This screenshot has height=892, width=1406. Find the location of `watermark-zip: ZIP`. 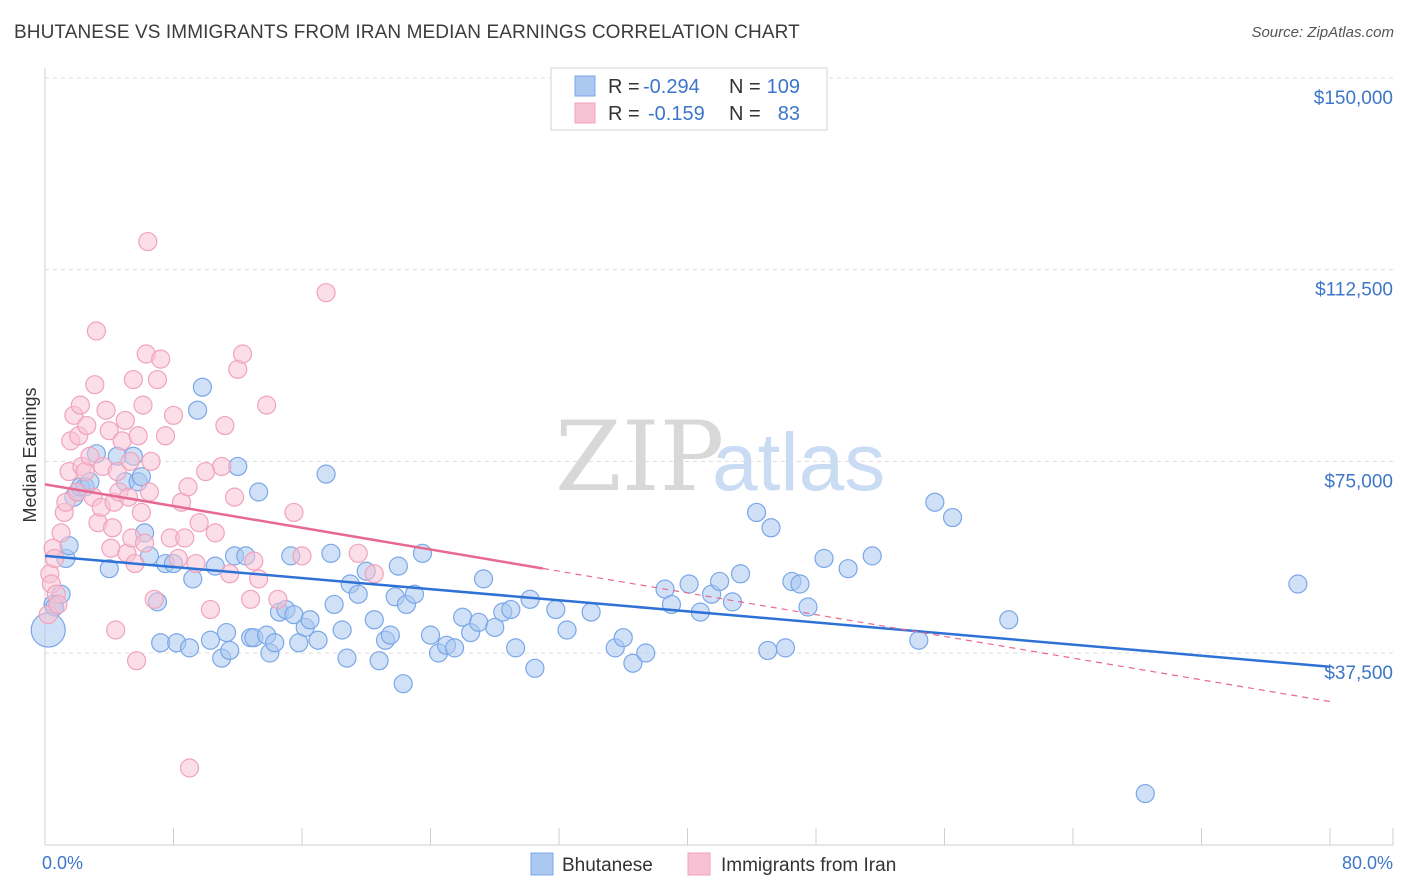

watermark-zip: ZIP is located at coordinates (639, 457).